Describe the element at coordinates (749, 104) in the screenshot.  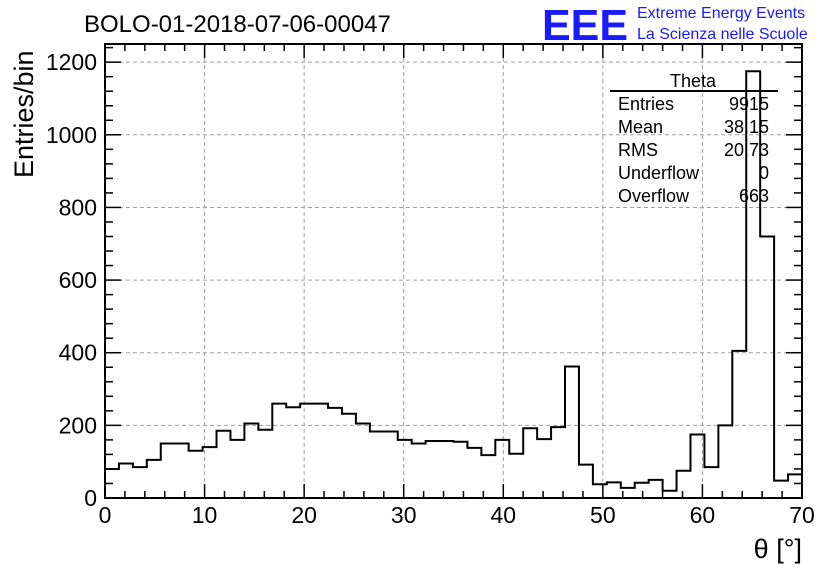
I see `stats-value: 9915` at that location.